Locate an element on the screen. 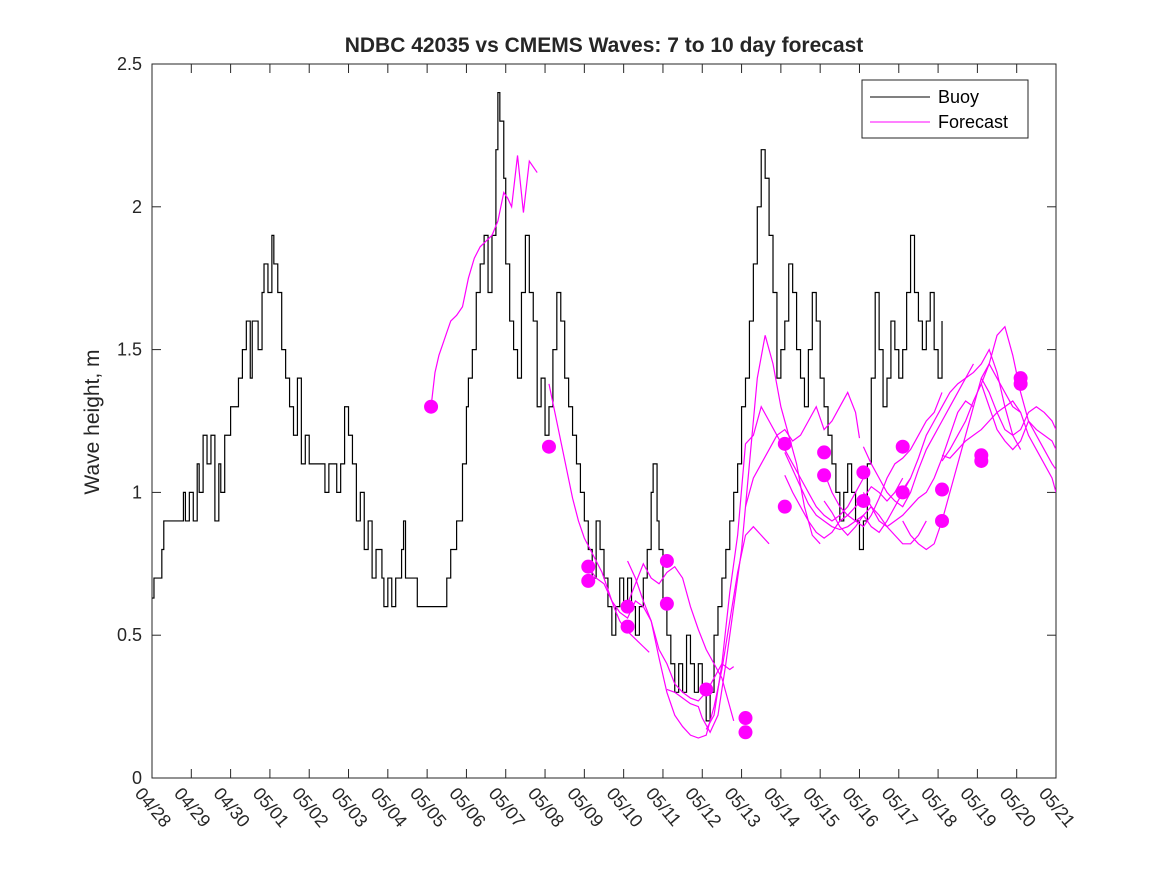  y-axis-label: Wave height, m is located at coordinates (92, 421).